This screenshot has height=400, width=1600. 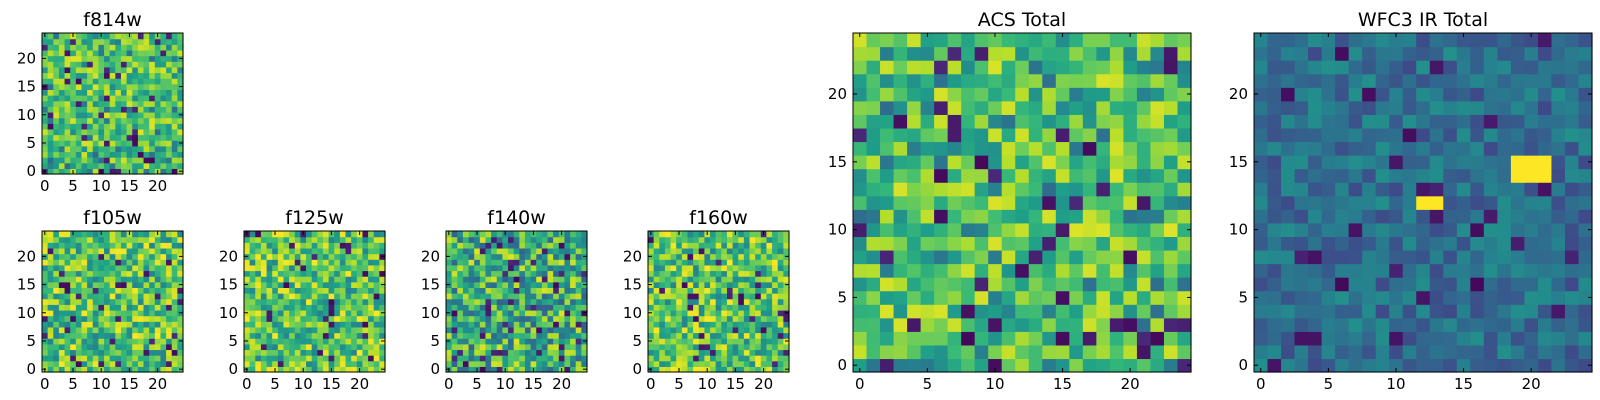 What do you see at coordinates (228, 256) in the screenshot?
I see `y-tick-label: 20` at bounding box center [228, 256].